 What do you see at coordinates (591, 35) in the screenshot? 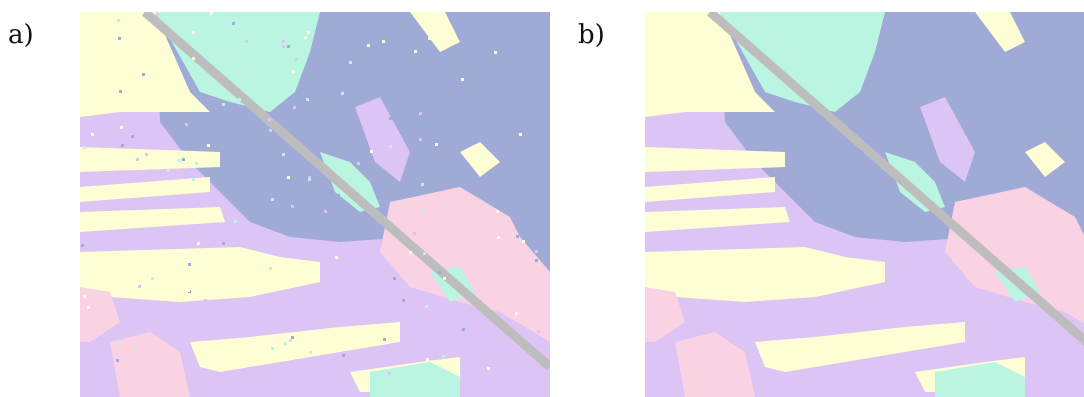
I see `panel-b-label: b)` at bounding box center [591, 35].